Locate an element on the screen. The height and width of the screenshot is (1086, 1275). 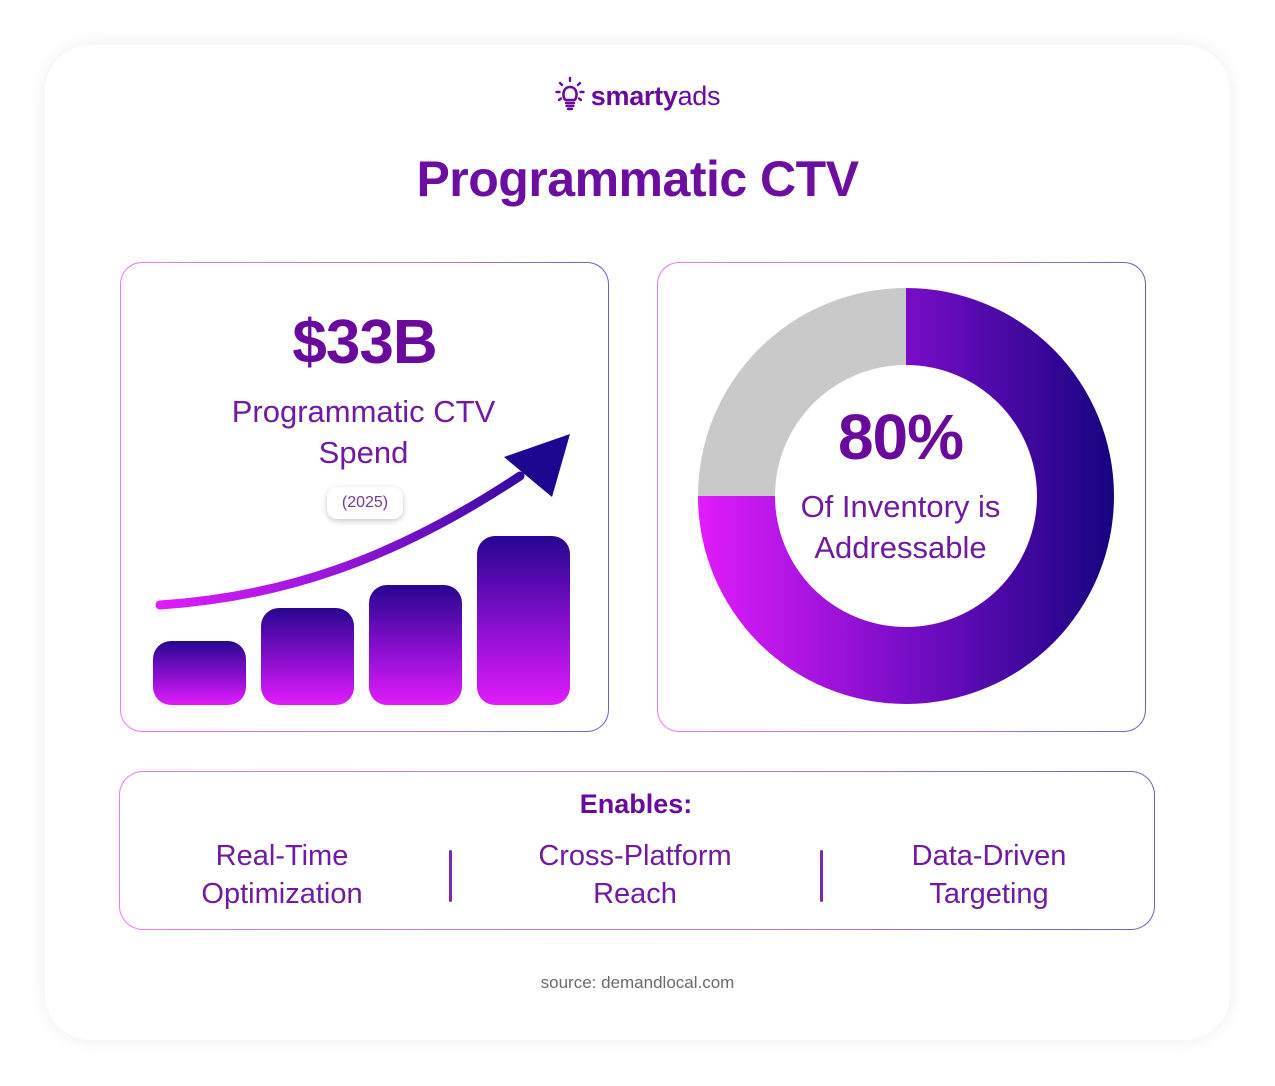
donut-segment-addressable is located at coordinates (906, 496).